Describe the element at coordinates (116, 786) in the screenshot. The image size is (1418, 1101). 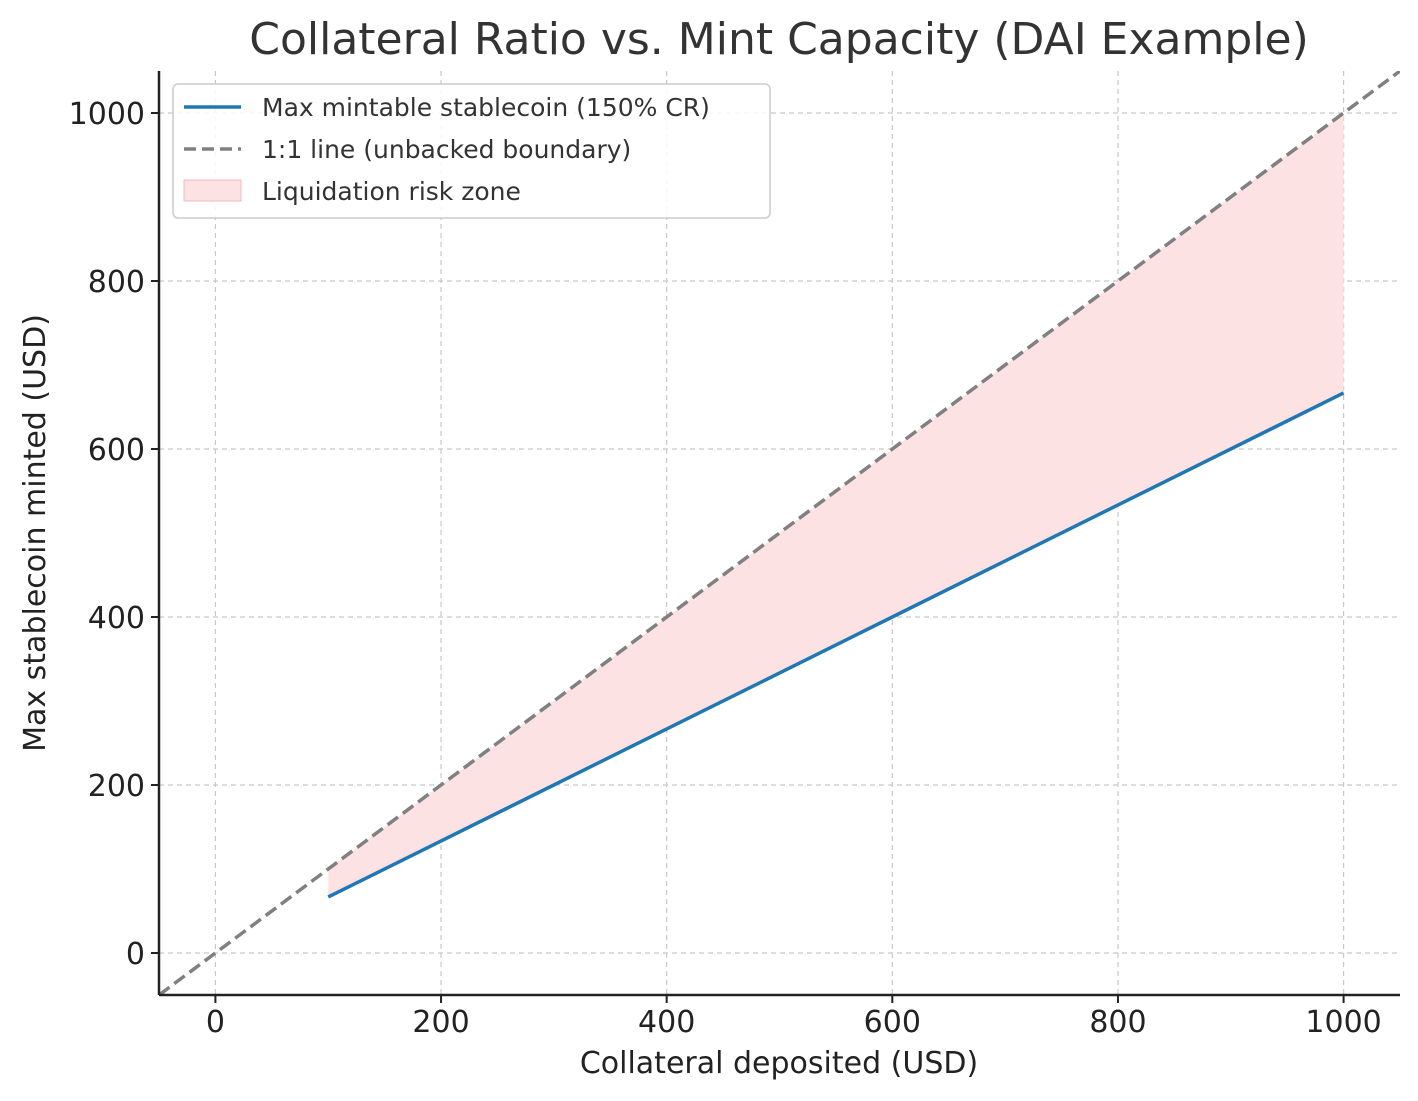
I see `y-tick-label: 200` at that location.